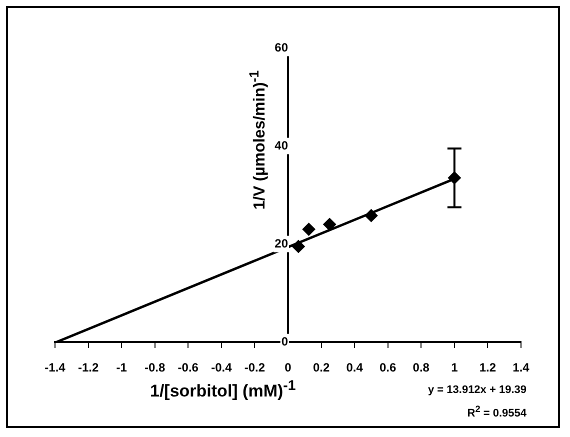  Describe the element at coordinates (281, 243) in the screenshot. I see `y-tick-label: 20` at that location.